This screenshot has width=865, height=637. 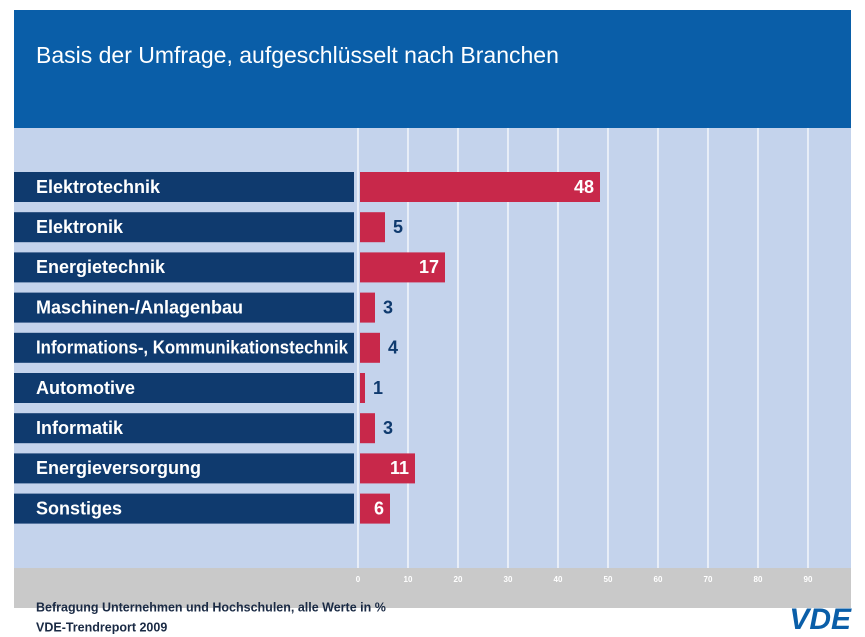 What do you see at coordinates (708, 579) in the screenshot?
I see `x-tick-label: 70` at bounding box center [708, 579].